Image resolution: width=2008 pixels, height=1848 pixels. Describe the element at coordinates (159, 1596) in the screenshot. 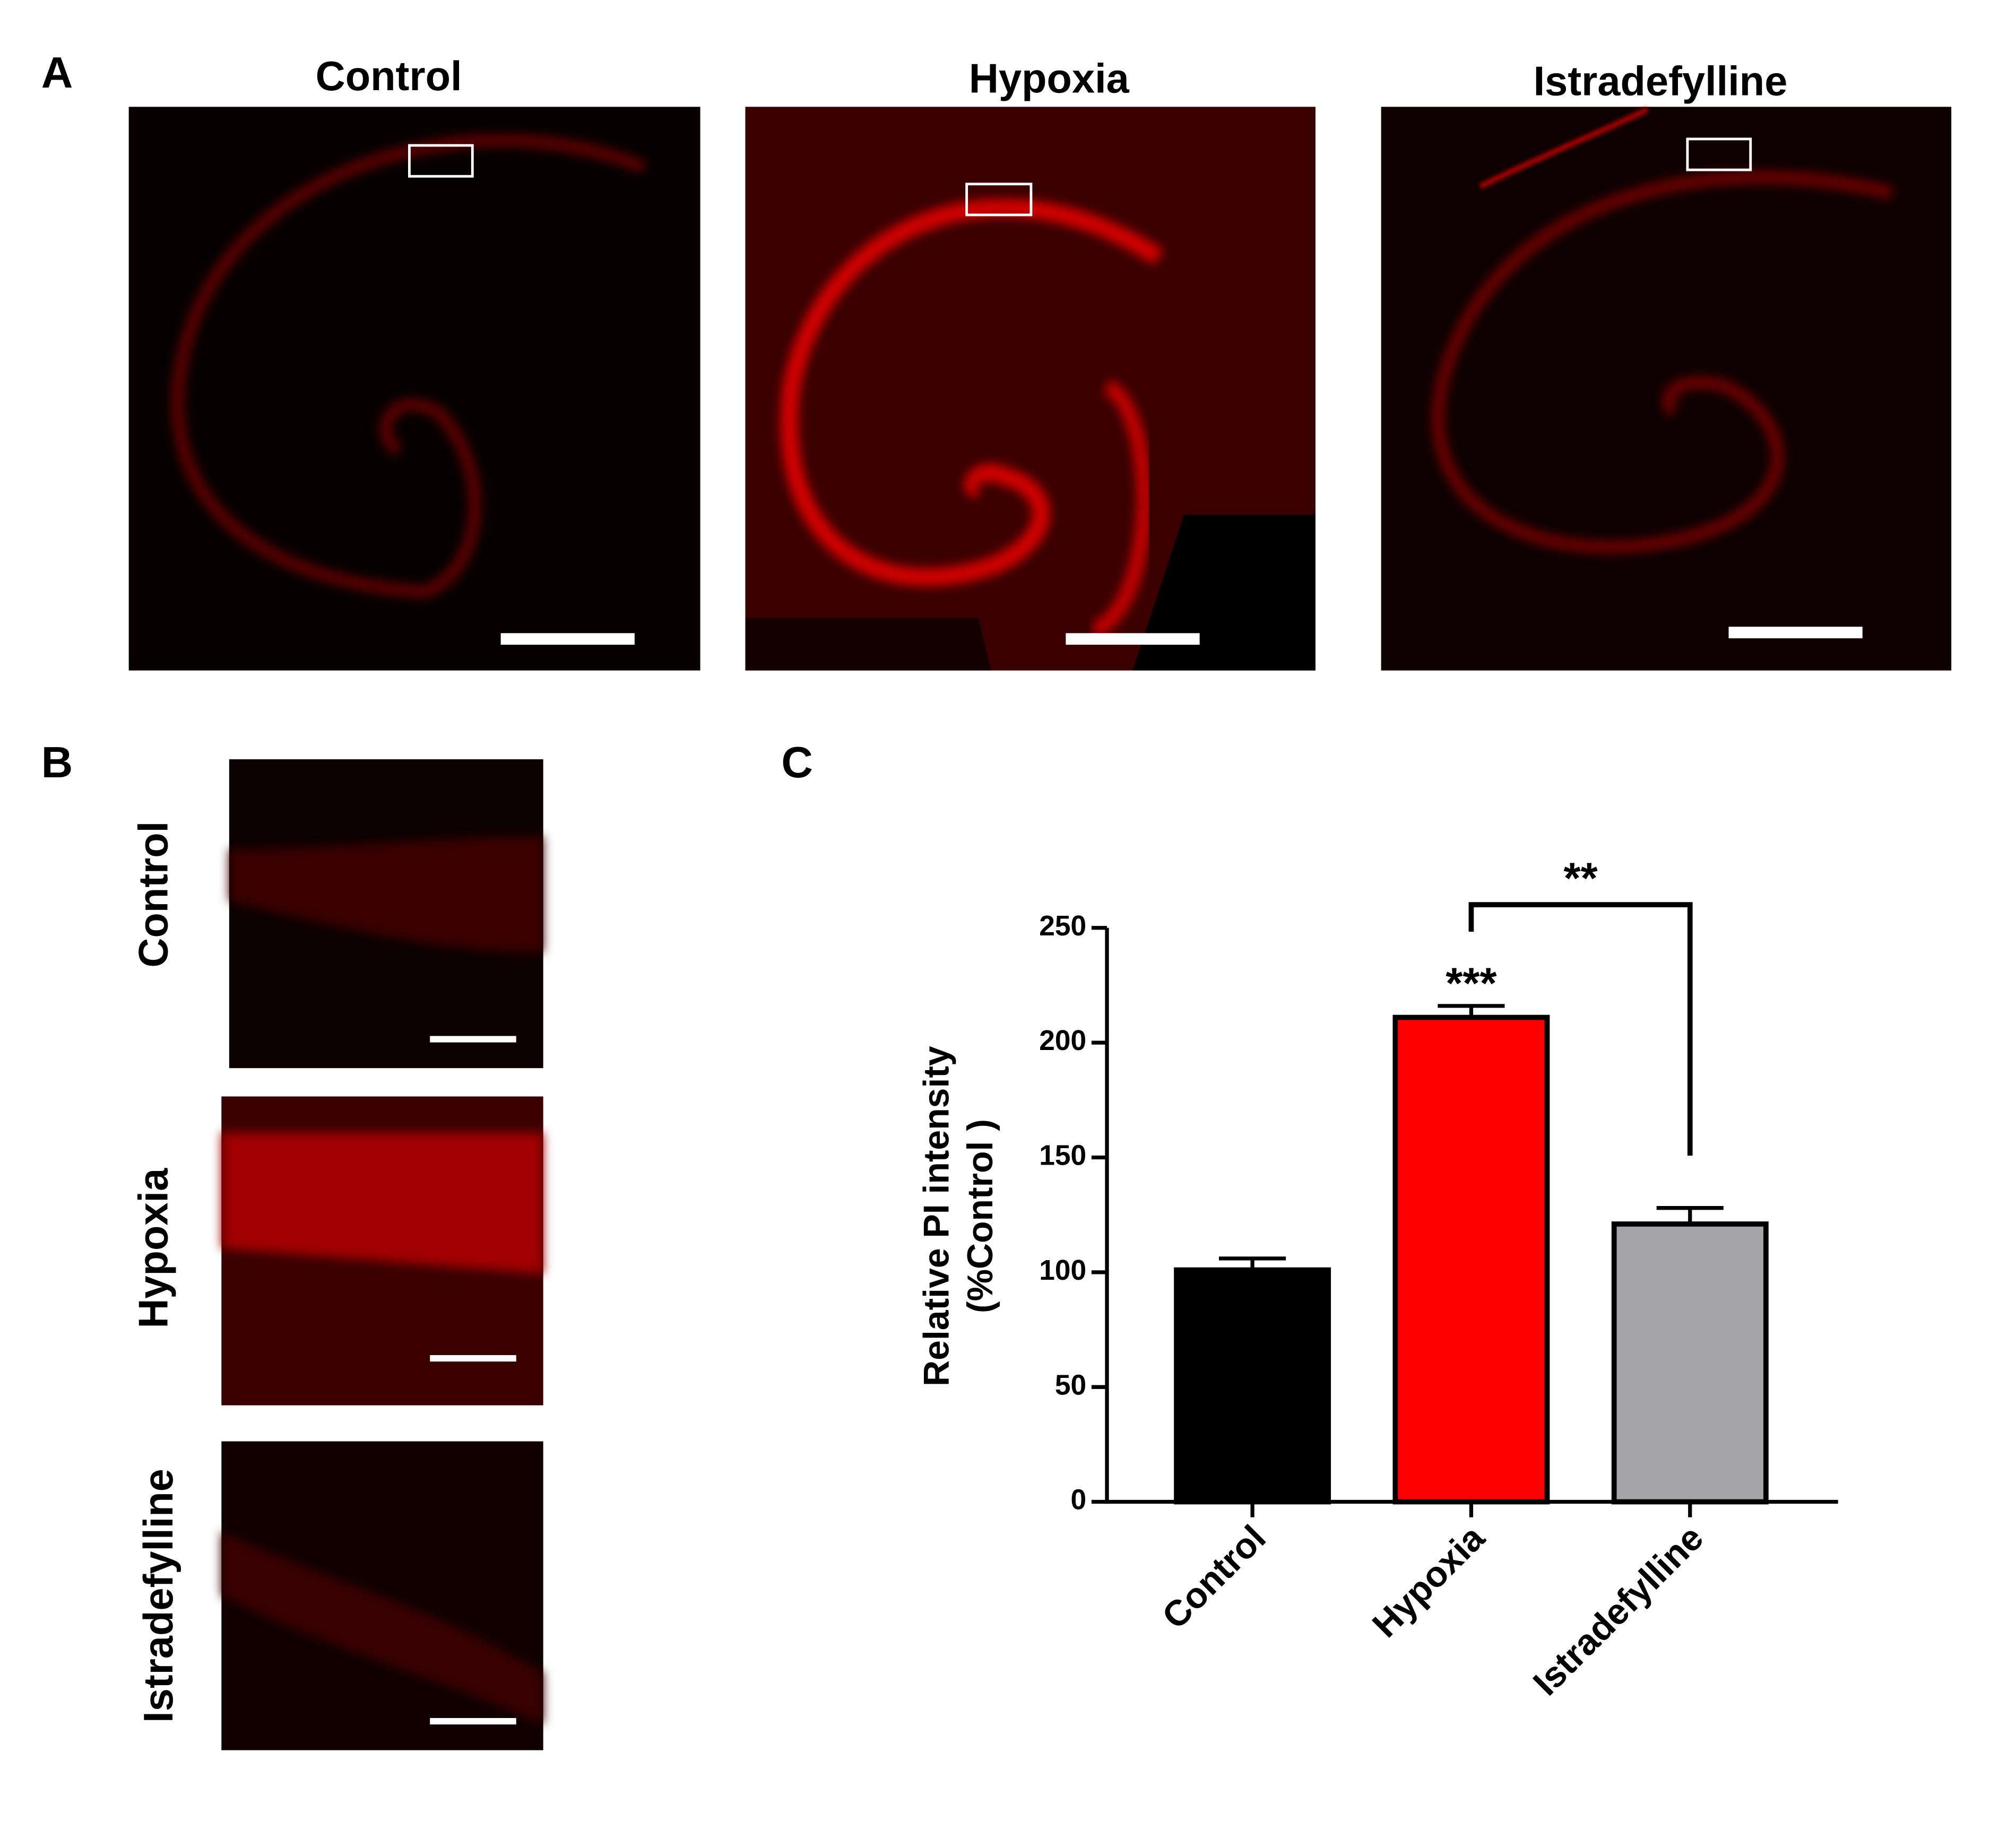

I see `row-title: Istradefylline` at that location.